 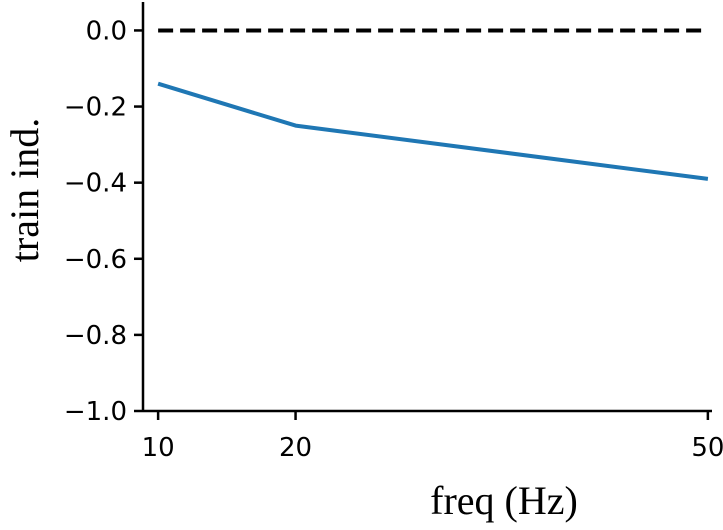 I want to click on y-ticks: 0.0 −0.2 −0.4 −0.6 −0.8 −1.0, so click(x=103, y=221).